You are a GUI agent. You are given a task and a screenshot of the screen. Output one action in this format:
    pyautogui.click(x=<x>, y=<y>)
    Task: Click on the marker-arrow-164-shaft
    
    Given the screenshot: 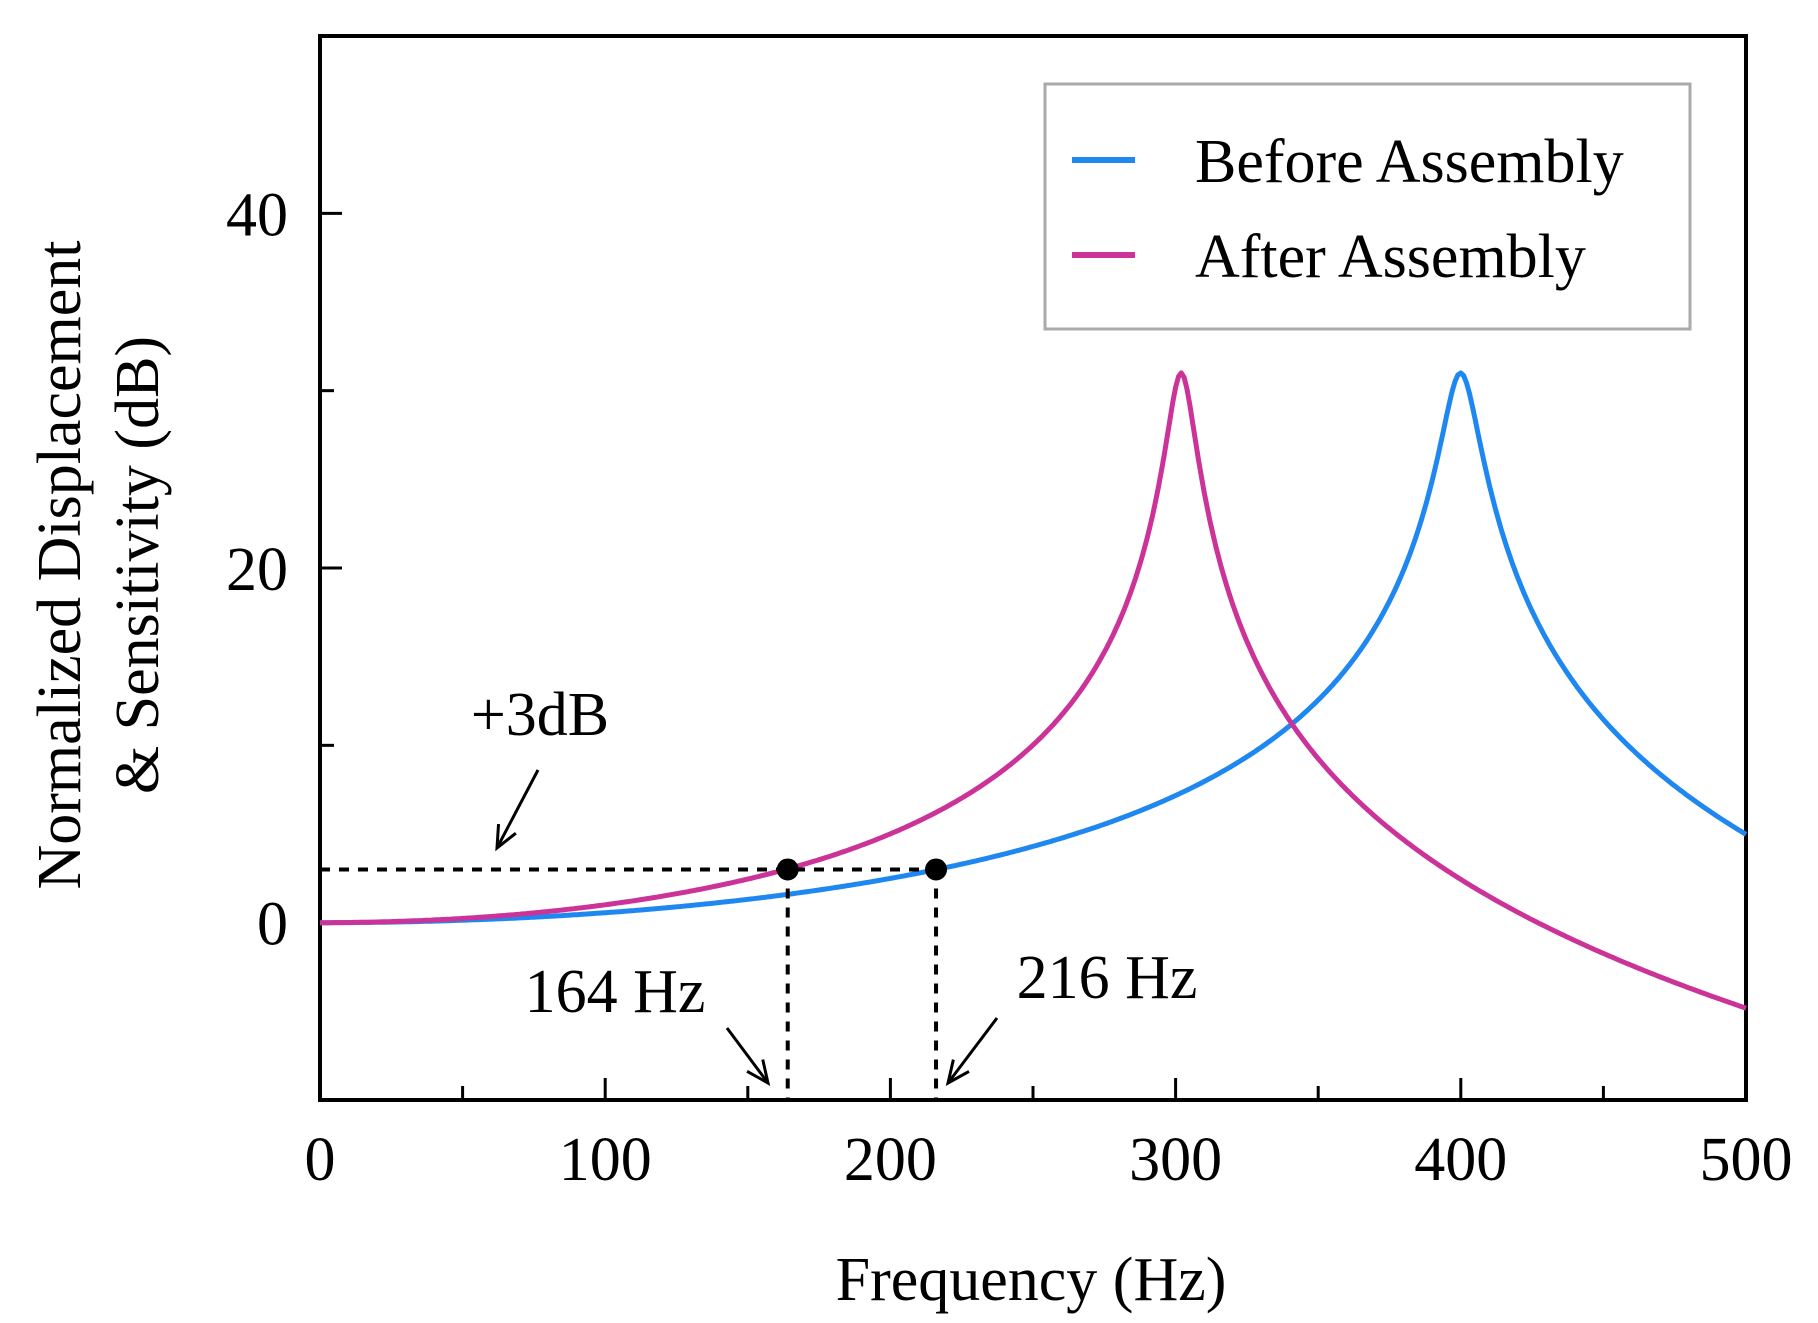 What is the action you would take?
    pyautogui.click(x=747, y=1055)
    